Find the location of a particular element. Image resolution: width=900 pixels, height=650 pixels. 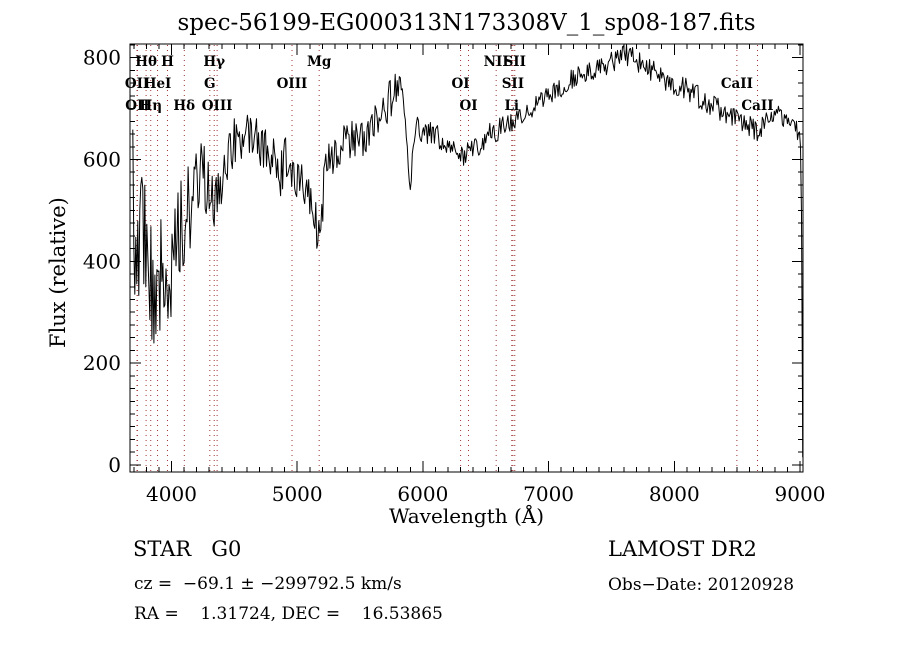

x-tick-label: 7000 is located at coordinates (548, 494).